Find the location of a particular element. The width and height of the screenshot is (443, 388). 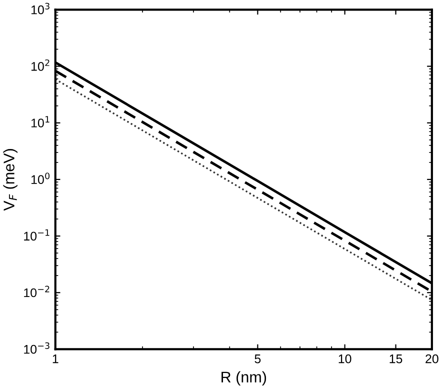

y-tick-label: 10$^{−2}$ is located at coordinates (37, 292).